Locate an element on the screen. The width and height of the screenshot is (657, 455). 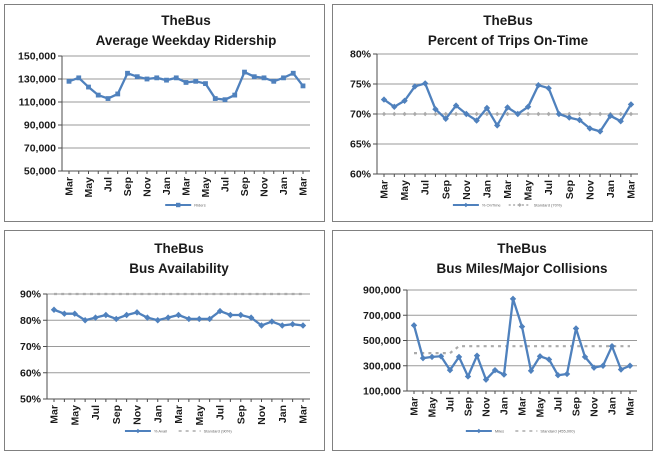
y-axis-label: 150,000 is located at coordinates (37, 57).